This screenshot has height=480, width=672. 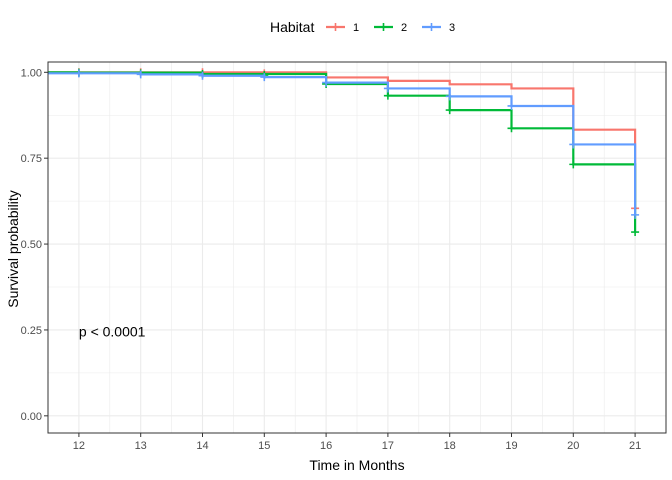 I want to click on y-tick-label: 1.00, so click(x=31, y=73).